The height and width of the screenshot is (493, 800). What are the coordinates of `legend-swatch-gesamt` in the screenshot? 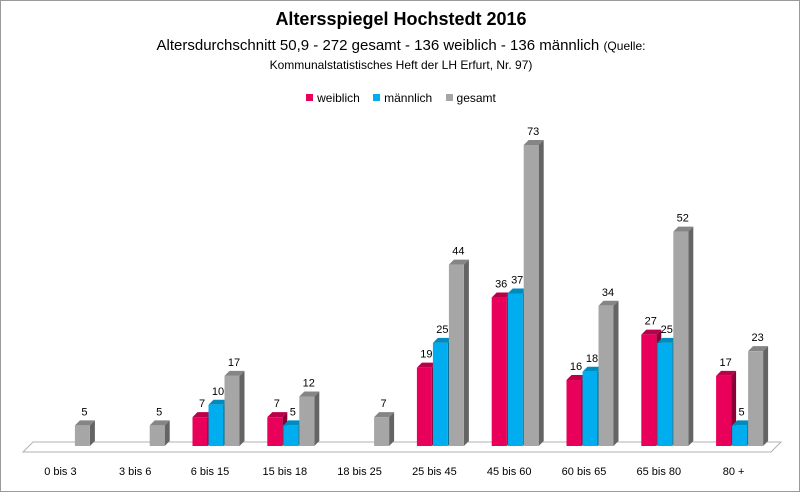 It's located at (449, 97).